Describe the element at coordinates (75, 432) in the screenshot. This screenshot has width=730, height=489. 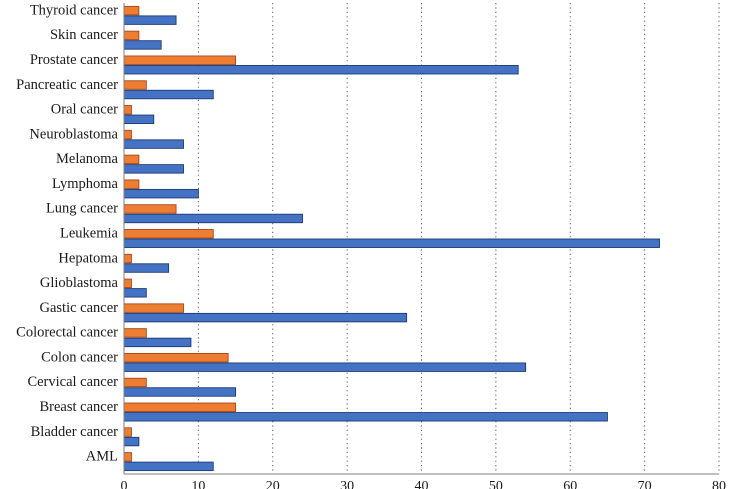
I see `category-label: Bladder cancer` at that location.